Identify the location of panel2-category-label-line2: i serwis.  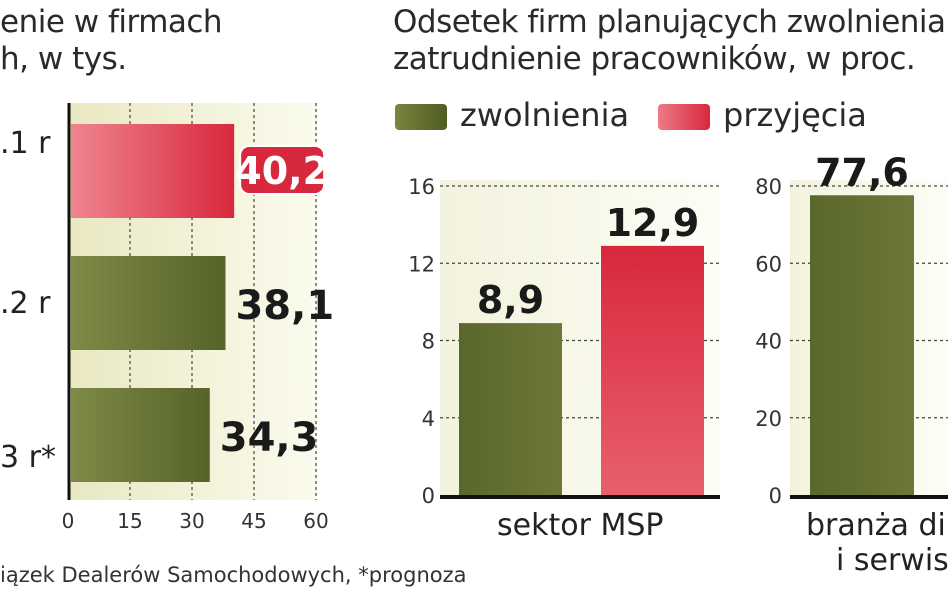
(892, 560).